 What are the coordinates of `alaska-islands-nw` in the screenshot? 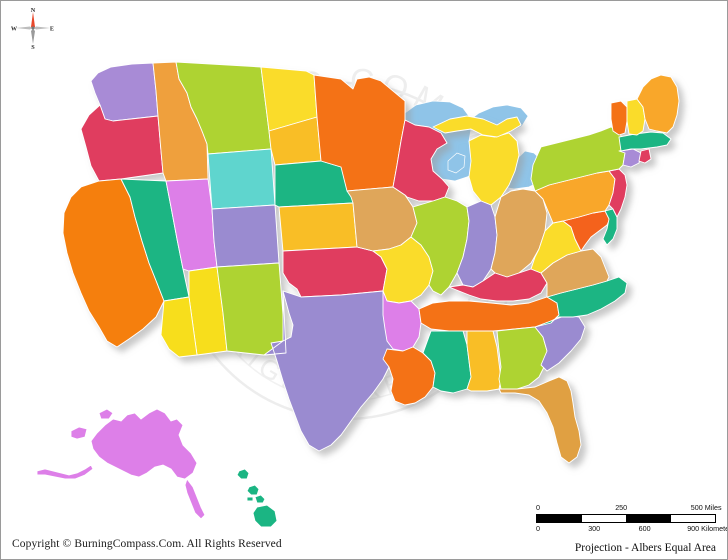 It's located at (106, 414).